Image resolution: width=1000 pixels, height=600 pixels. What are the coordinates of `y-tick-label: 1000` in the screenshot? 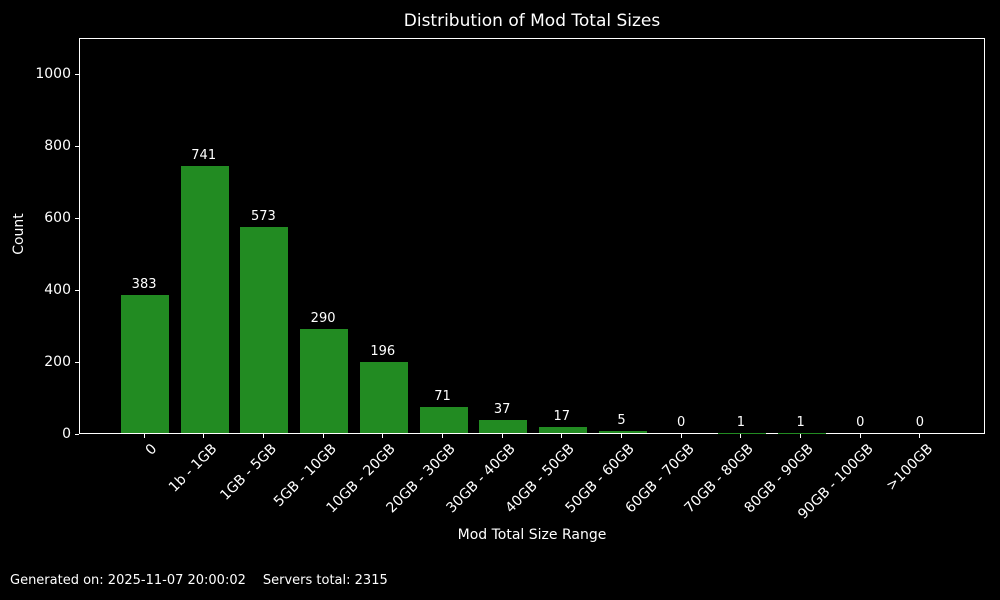 It's located at (53, 74).